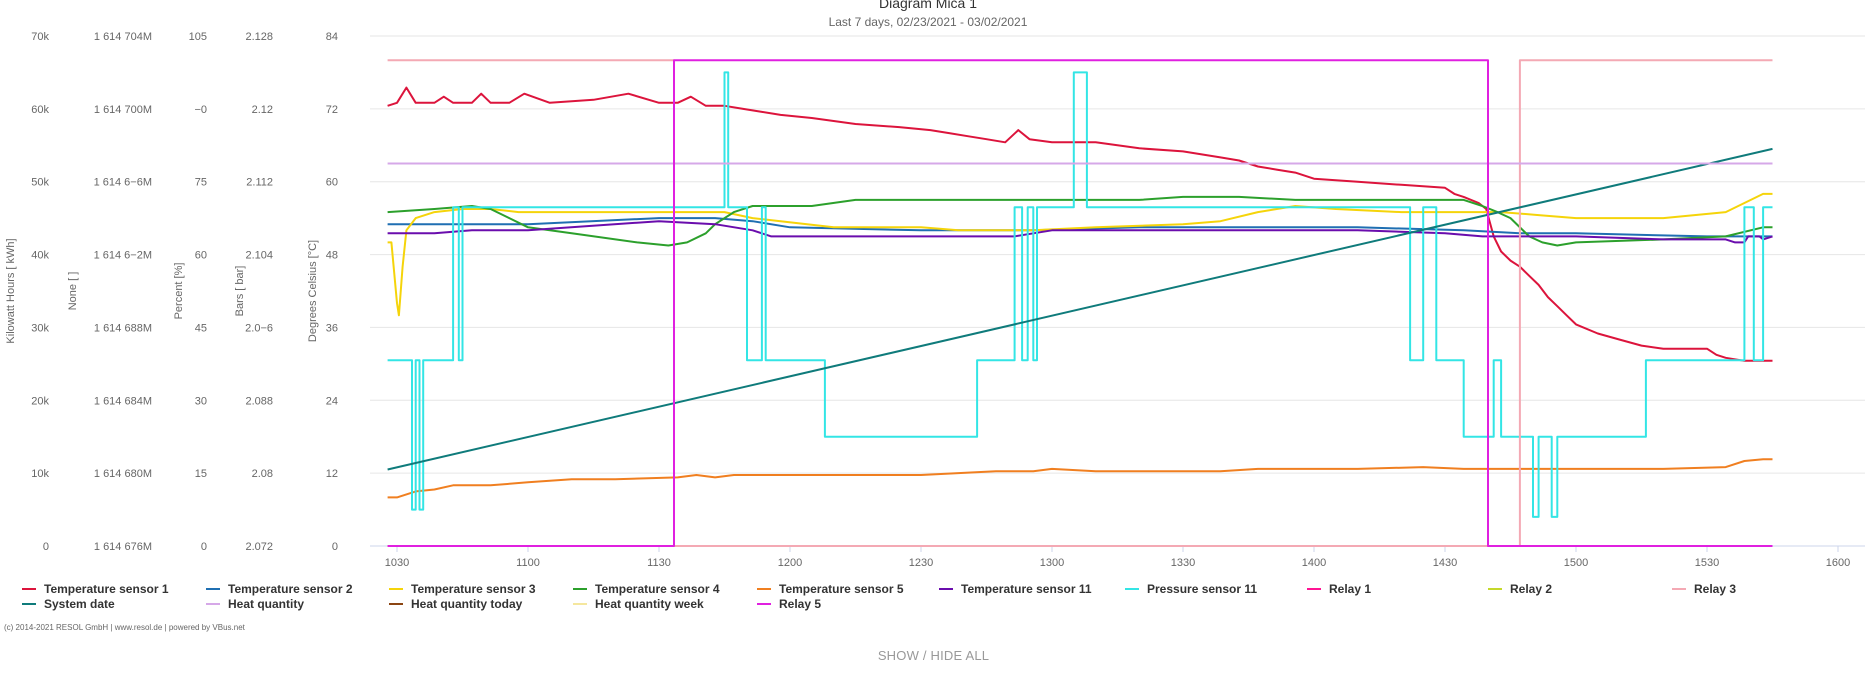 Image resolution: width=1867 pixels, height=691 pixels. Describe the element at coordinates (73, 291) in the screenshot. I see `y-axis-title: None [ ]` at that location.